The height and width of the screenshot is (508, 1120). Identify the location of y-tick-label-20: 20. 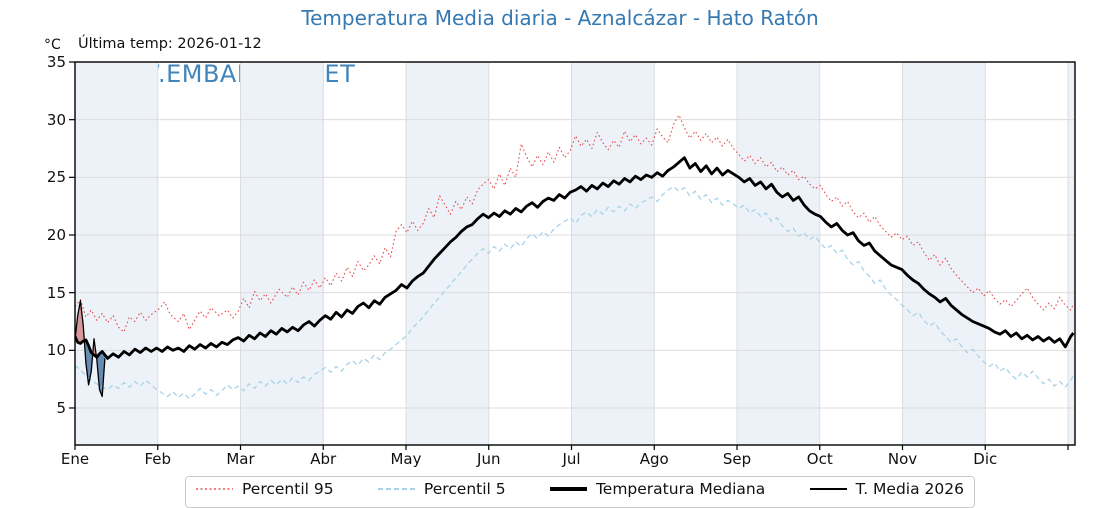
(56, 234).